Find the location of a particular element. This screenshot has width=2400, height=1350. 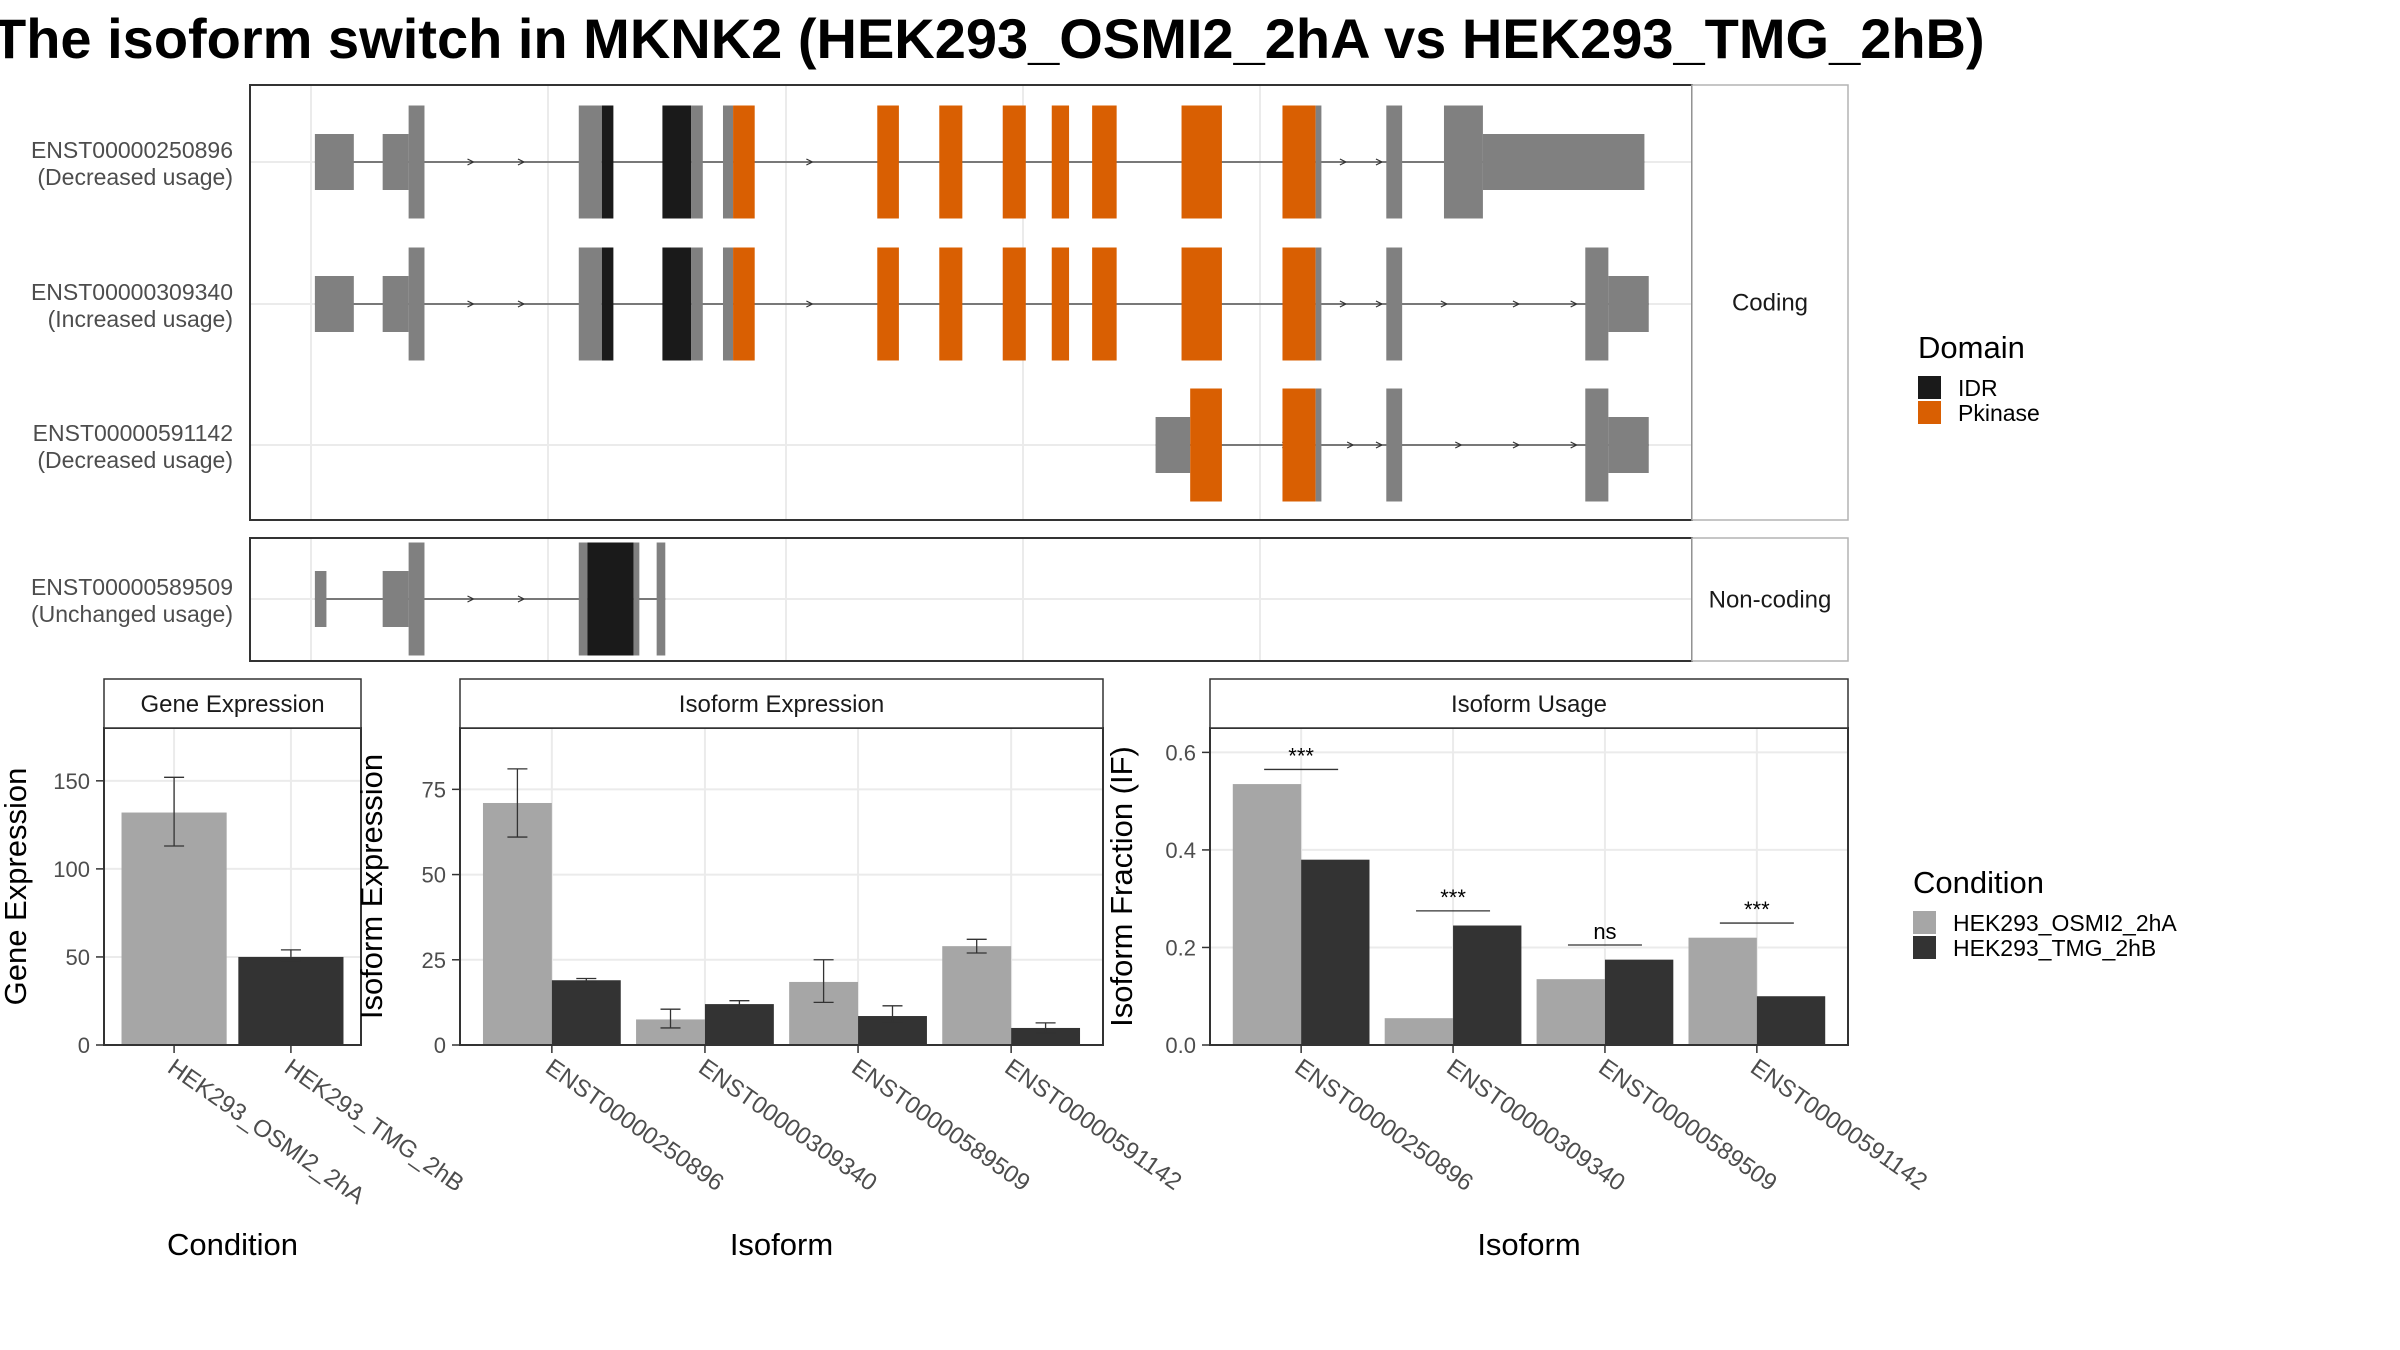

legend-item-label: IDR is located at coordinates (1978, 388).